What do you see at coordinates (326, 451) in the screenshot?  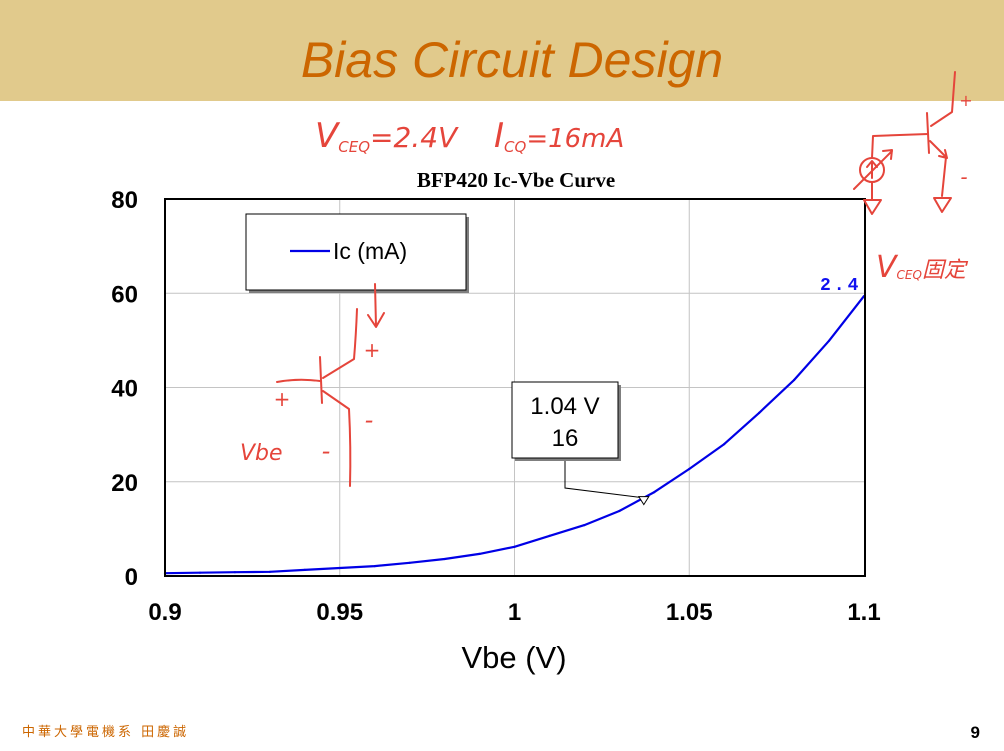 I see `hand-minus-vbe: -` at bounding box center [326, 451].